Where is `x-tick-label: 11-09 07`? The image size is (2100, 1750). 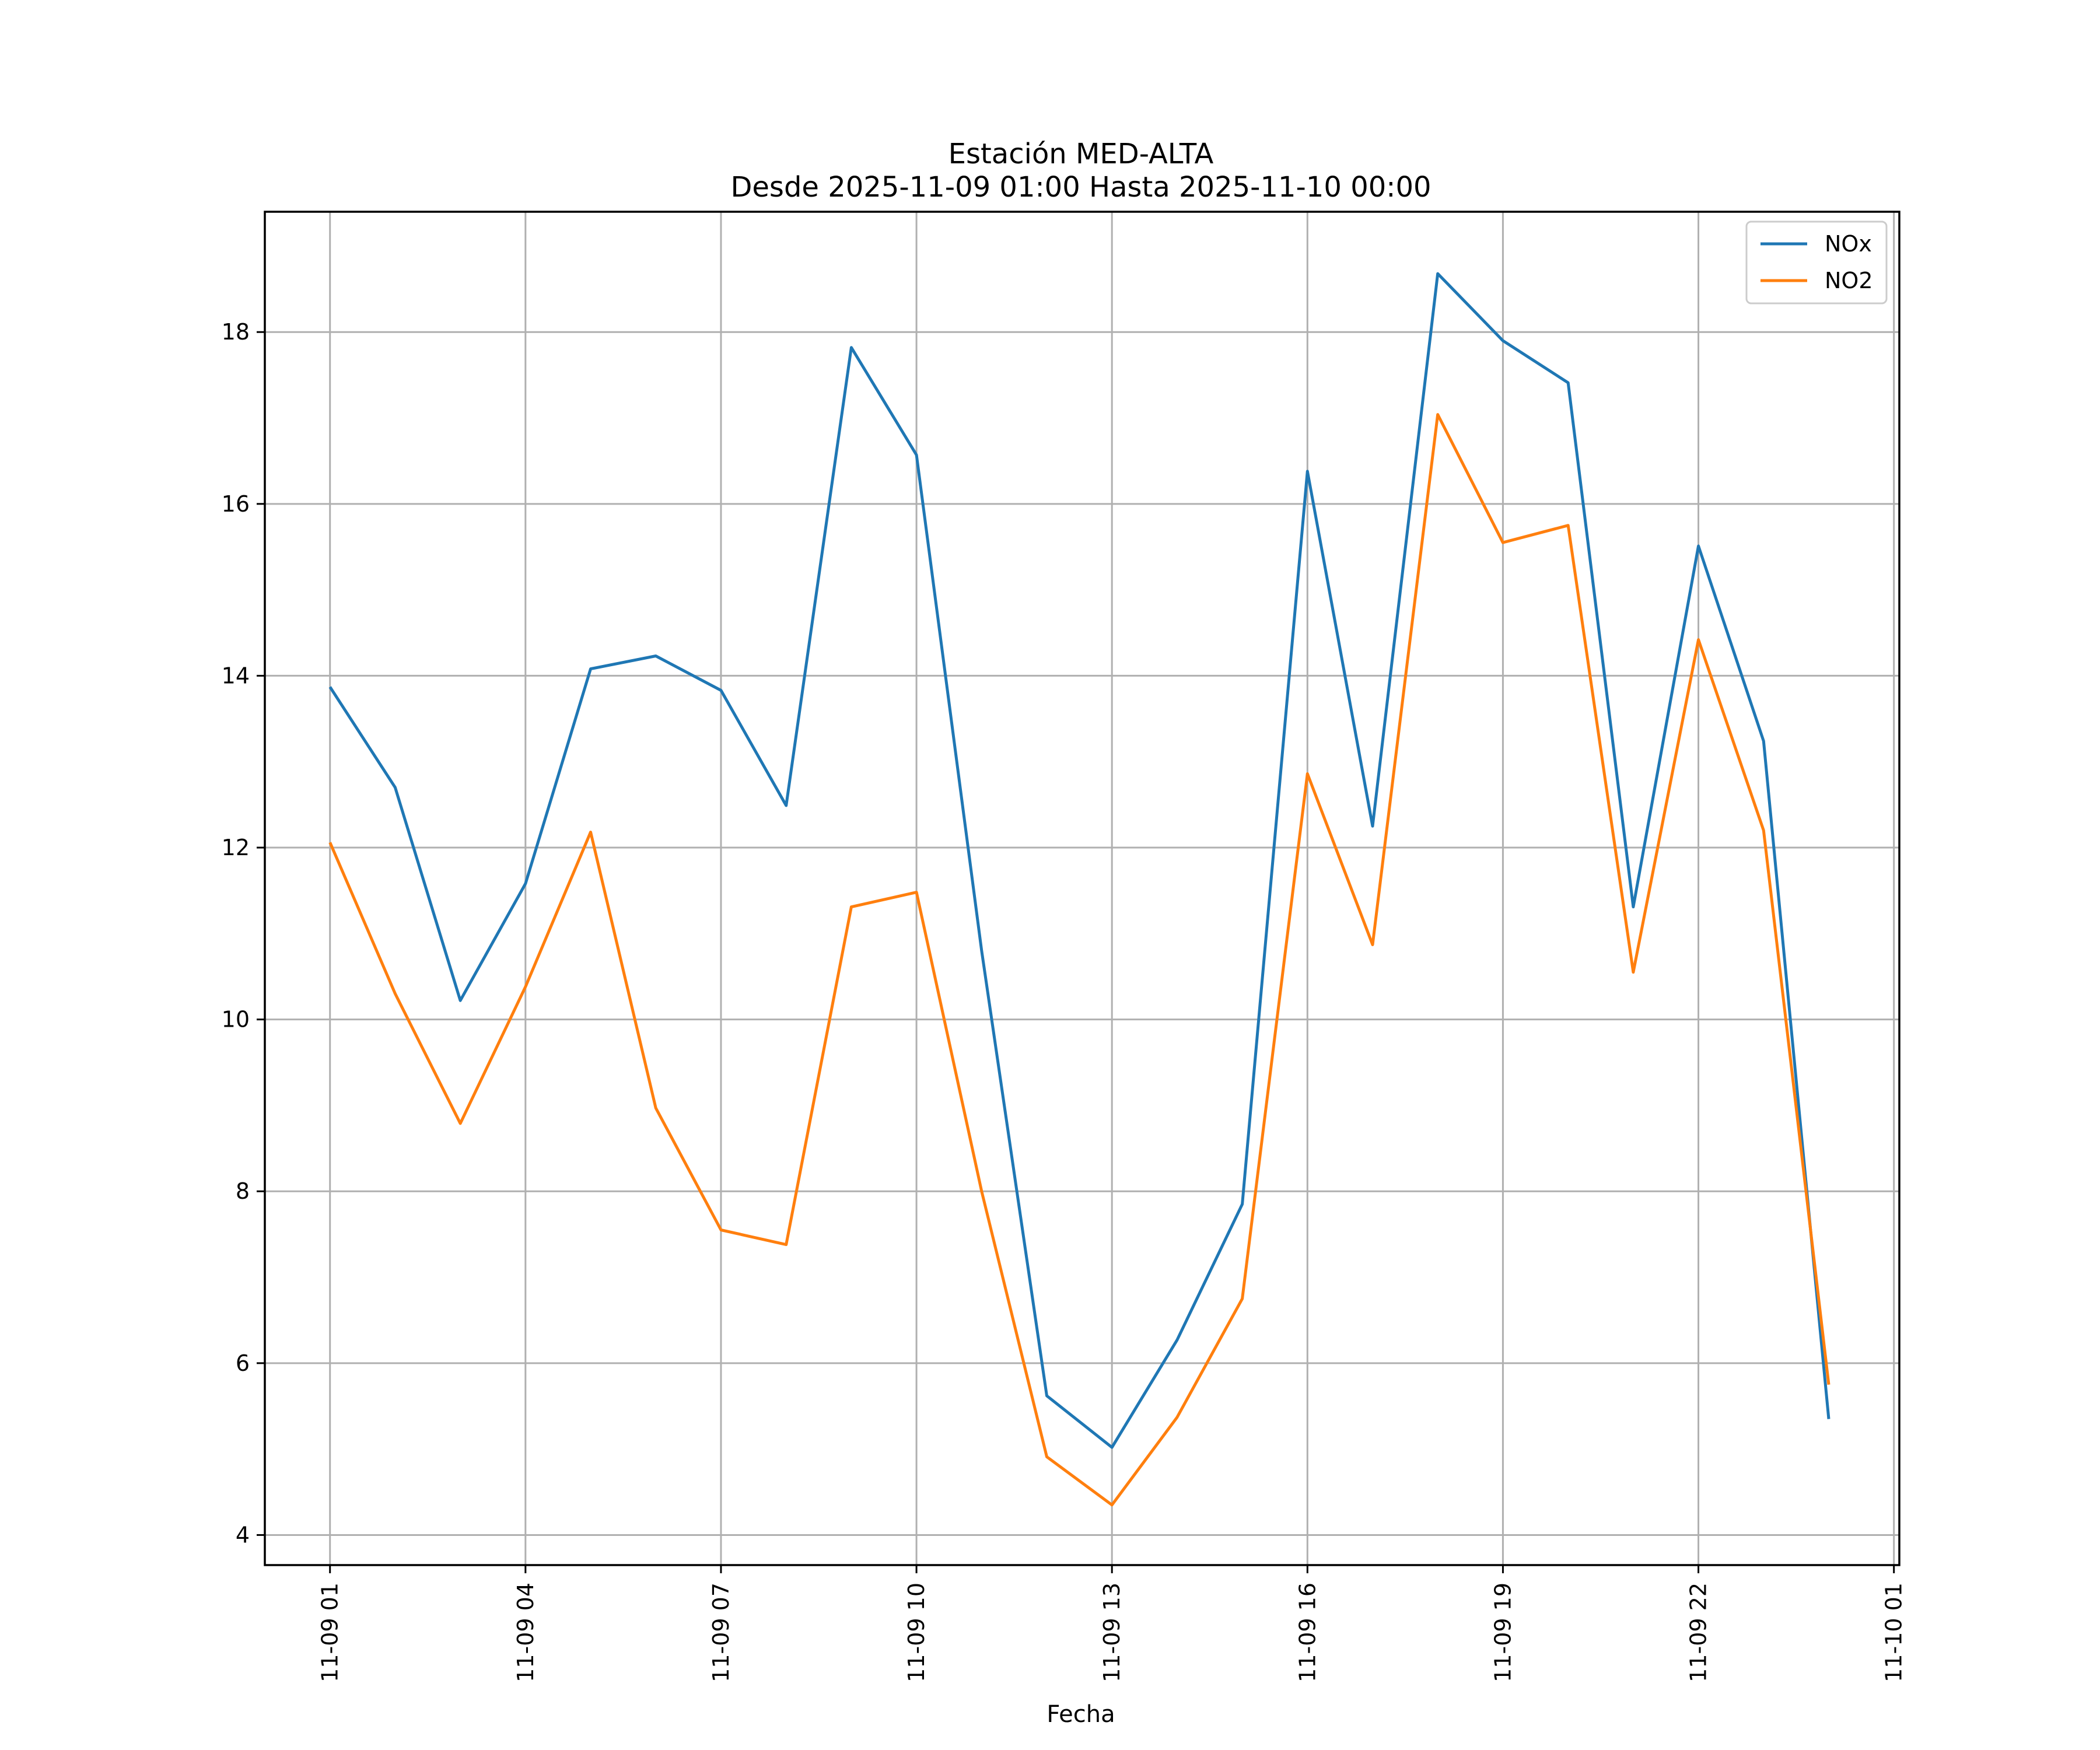
x-tick-label: 11-09 07 is located at coordinates (721, 1632).